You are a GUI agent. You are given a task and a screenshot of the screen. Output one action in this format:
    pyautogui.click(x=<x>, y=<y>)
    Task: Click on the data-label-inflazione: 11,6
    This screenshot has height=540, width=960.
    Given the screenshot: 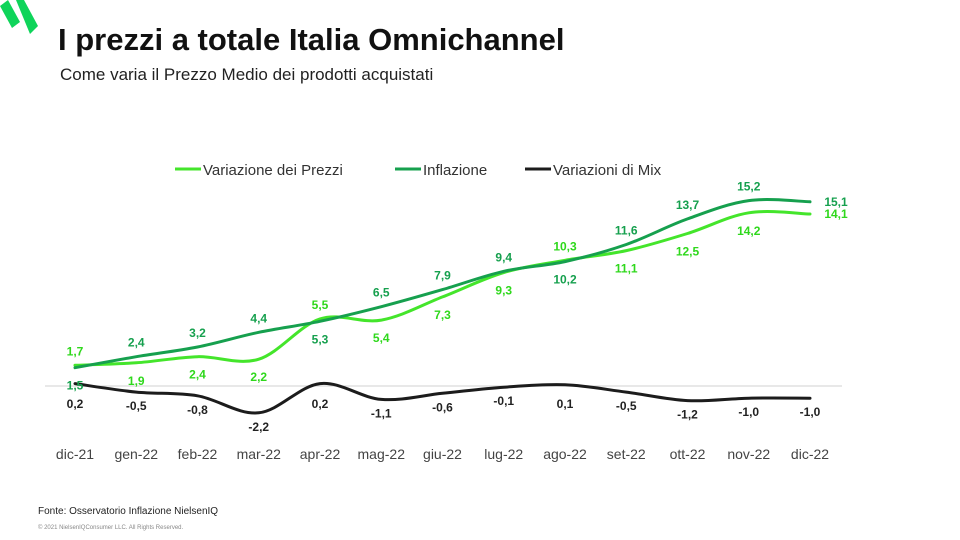 What is the action you would take?
    pyautogui.click(x=626, y=230)
    